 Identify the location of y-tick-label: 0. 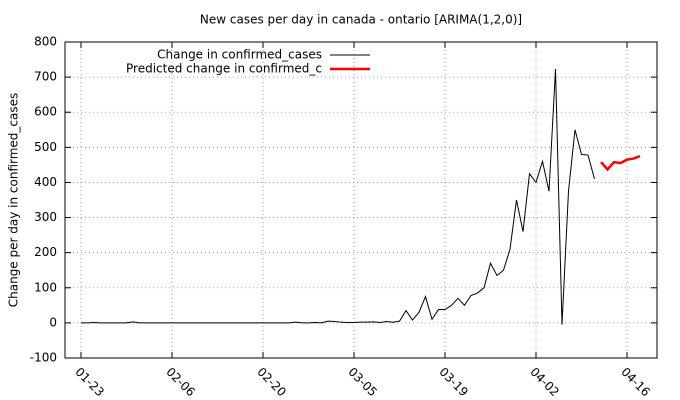
(53, 322).